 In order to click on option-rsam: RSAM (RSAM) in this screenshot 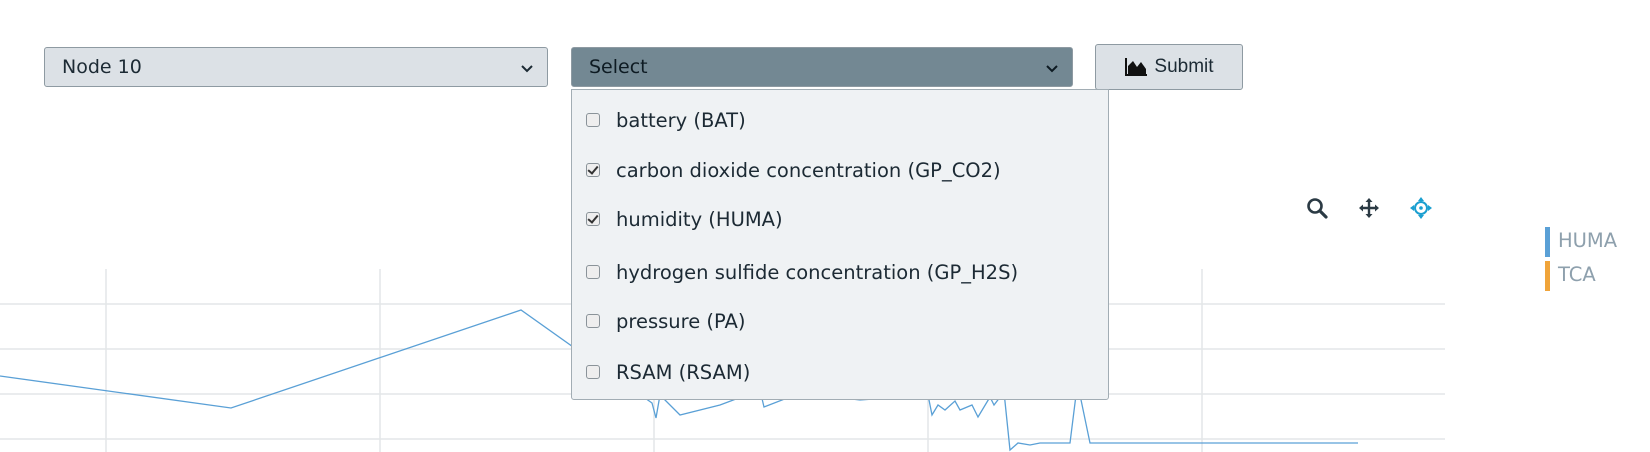, I will do `click(668, 372)`.